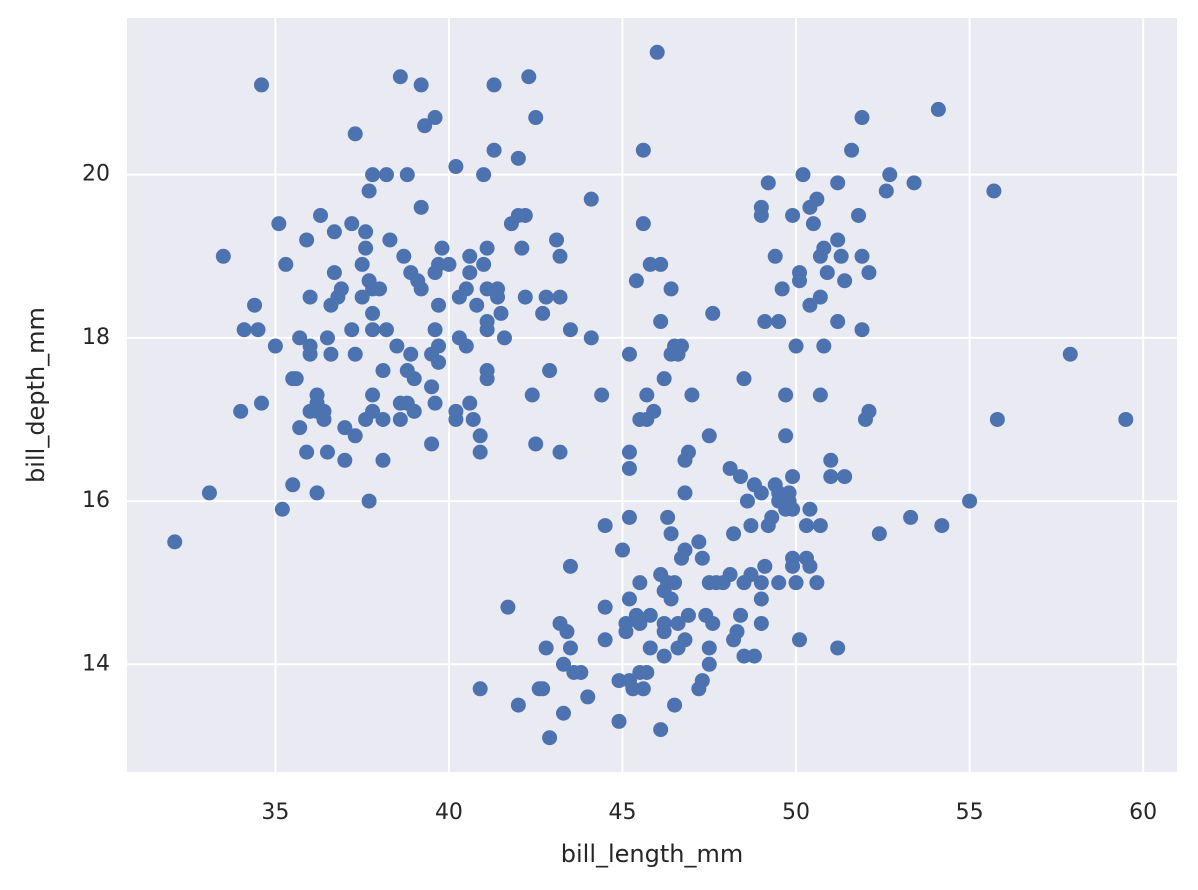 Image resolution: width=1198 pixels, height=890 pixels. Describe the element at coordinates (96, 174) in the screenshot. I see `y-tick-label: 20` at that location.